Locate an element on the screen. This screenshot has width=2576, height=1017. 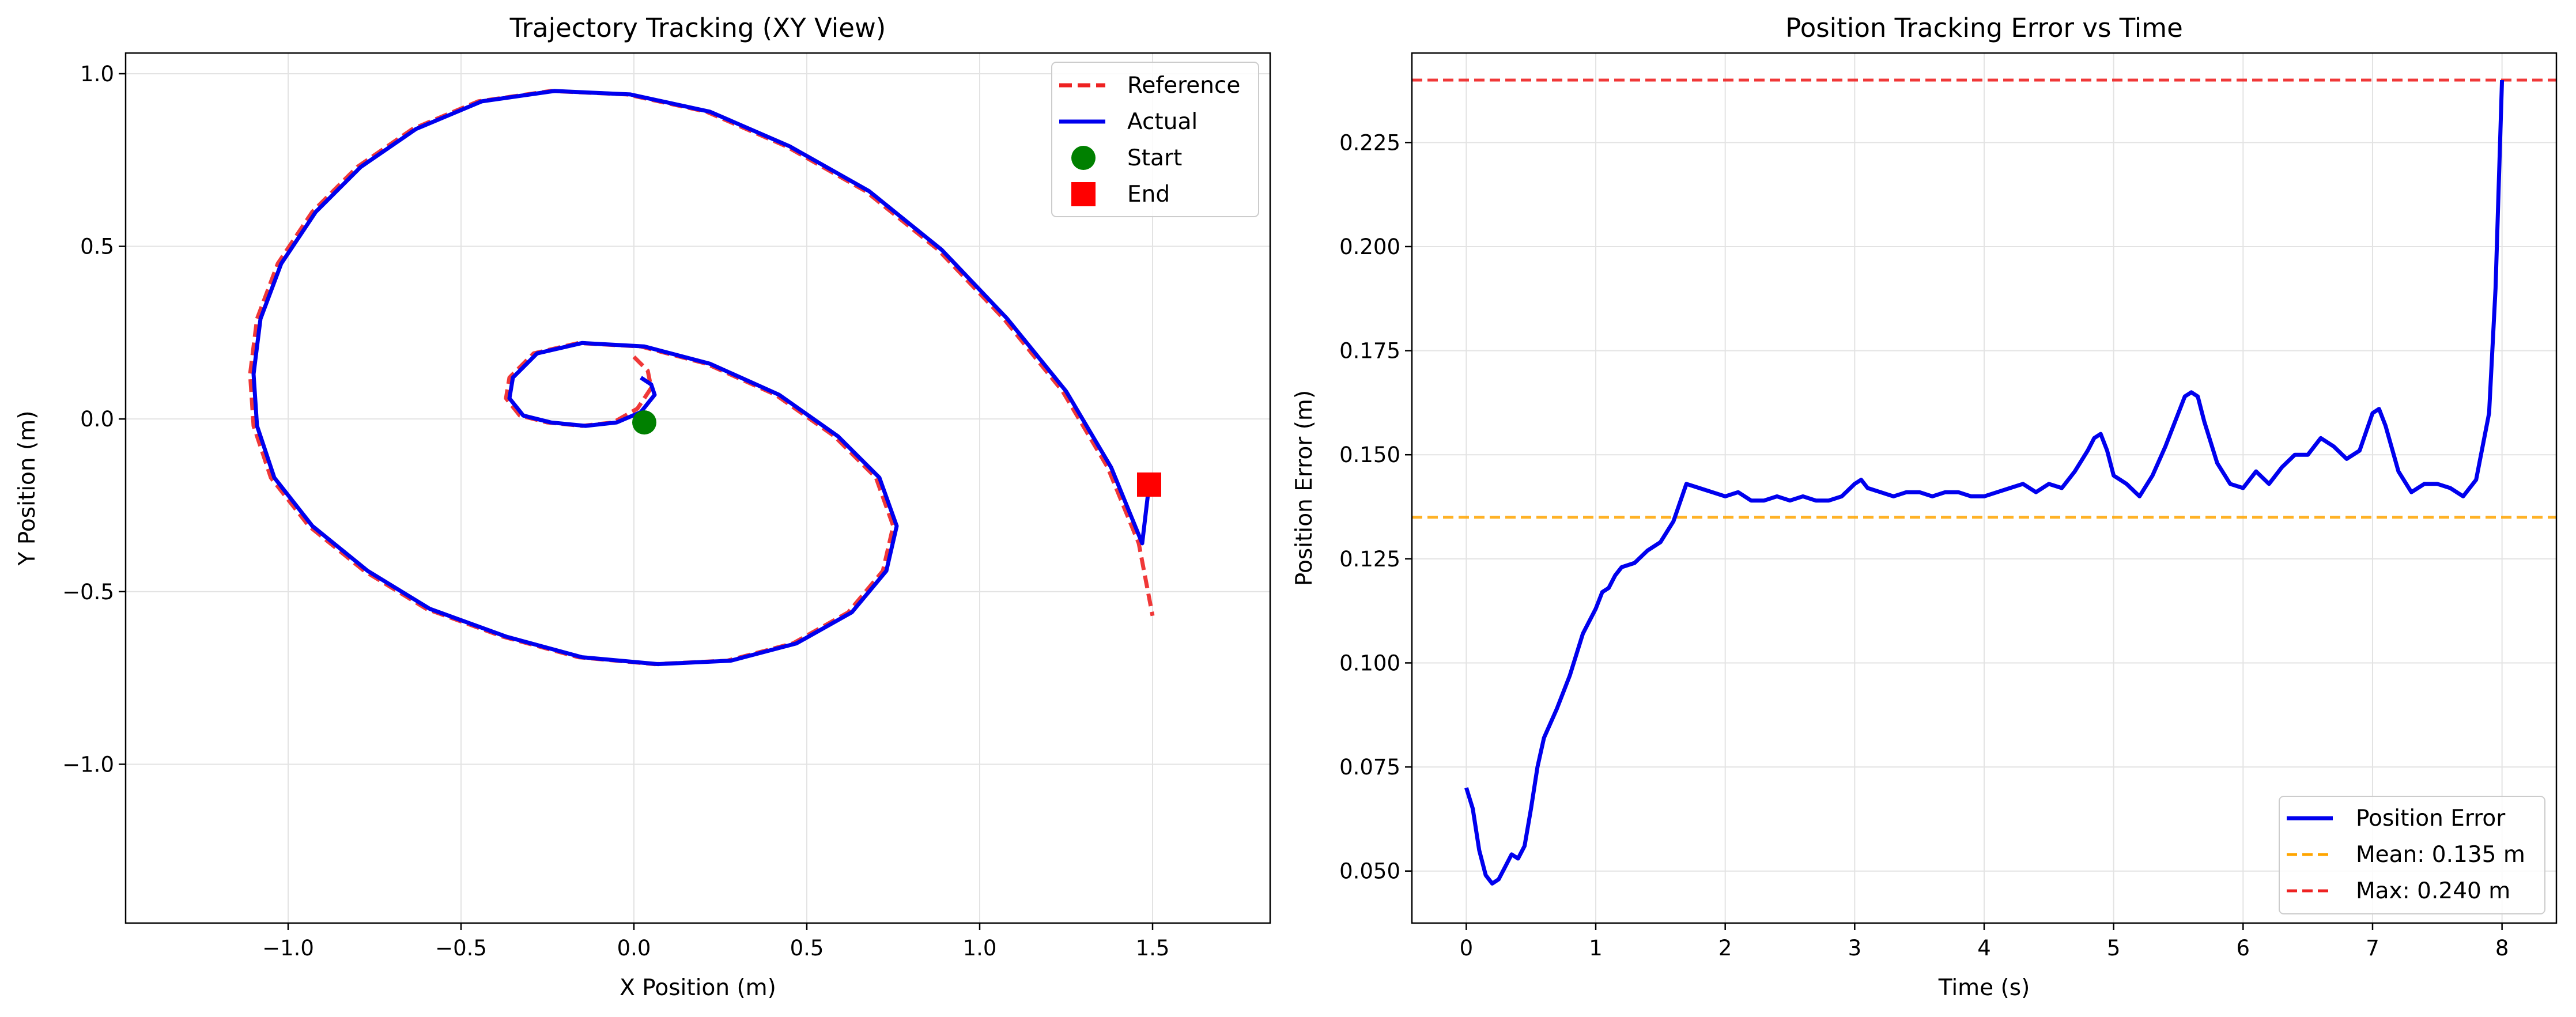
left-x-tick-label: −0.5 is located at coordinates (461, 948).